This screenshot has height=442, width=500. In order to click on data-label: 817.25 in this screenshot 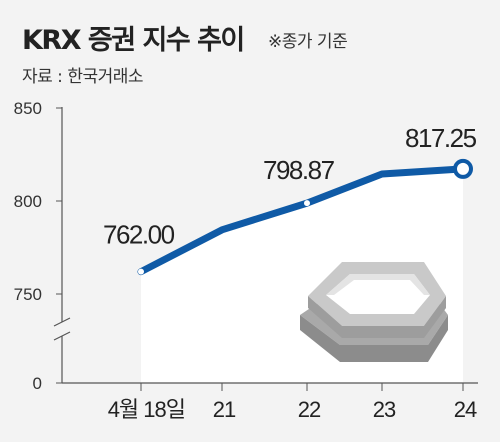, I will do `click(441, 138)`.